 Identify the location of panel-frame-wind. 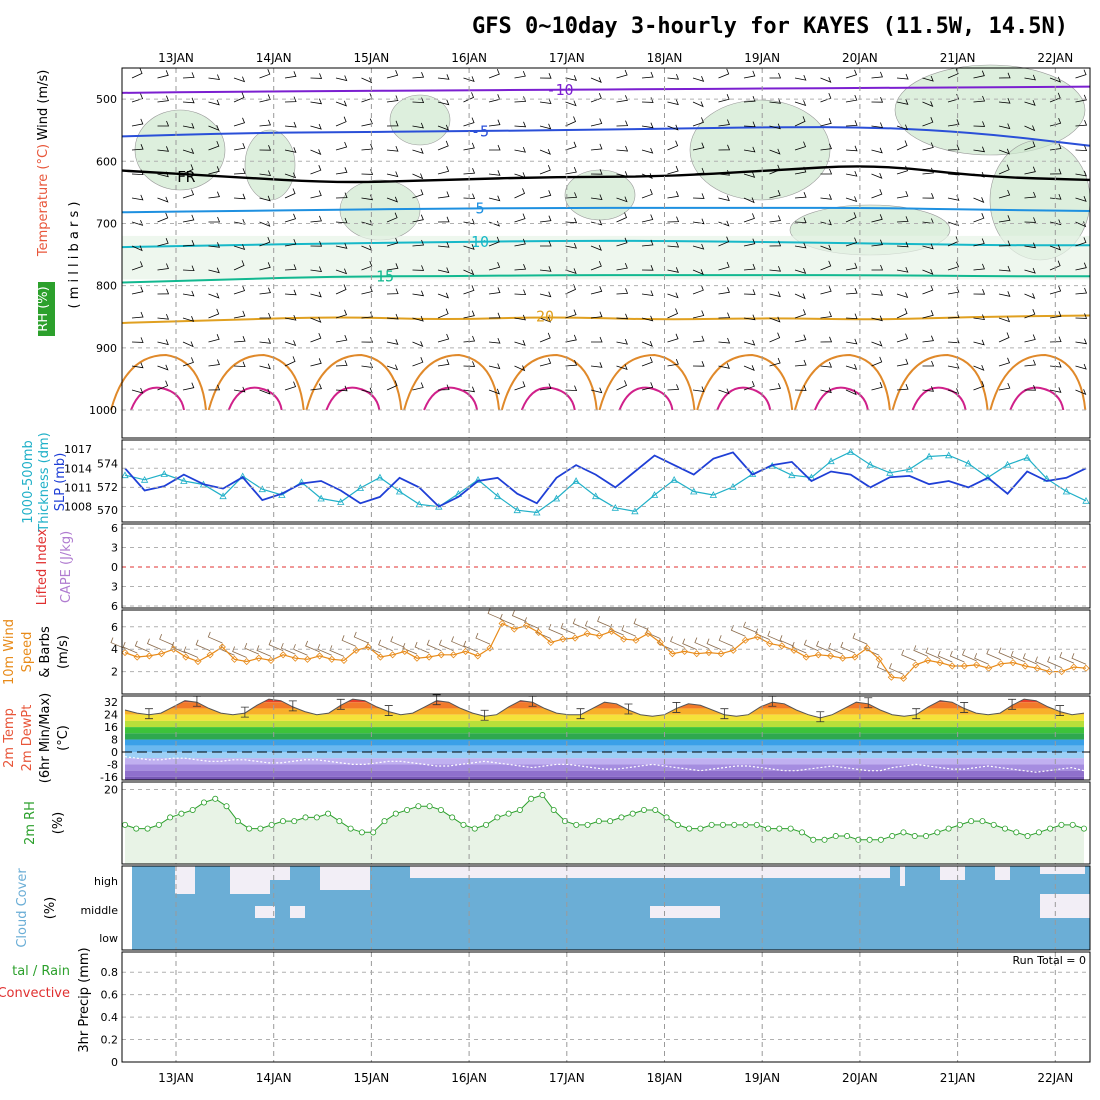
(606, 652).